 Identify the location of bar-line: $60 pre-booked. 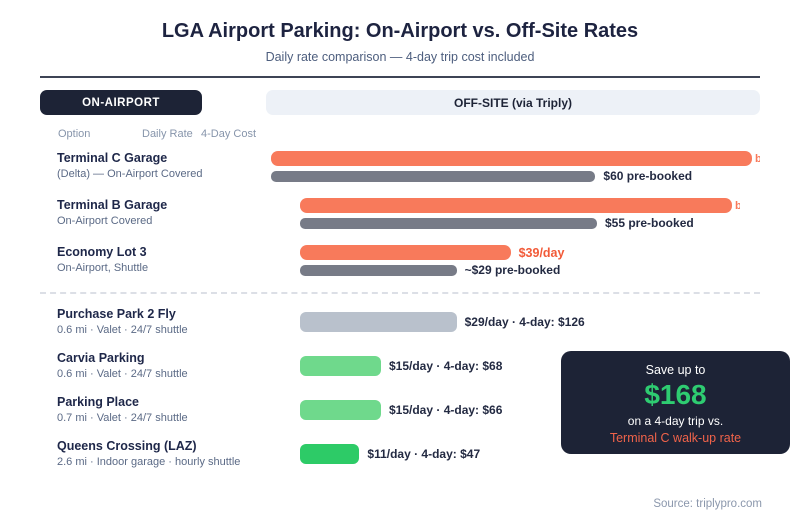
(515, 176).